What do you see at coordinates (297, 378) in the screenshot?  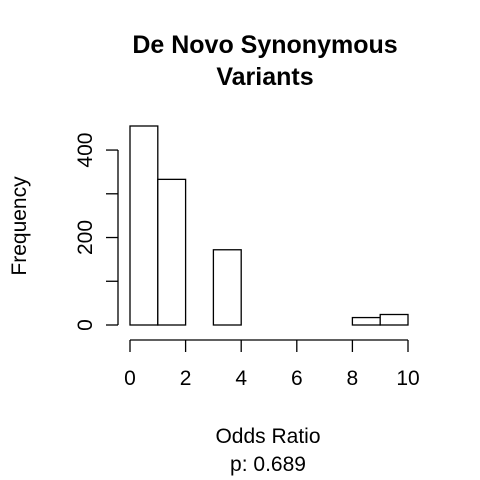 I see `x-tick-label-3: 6` at bounding box center [297, 378].